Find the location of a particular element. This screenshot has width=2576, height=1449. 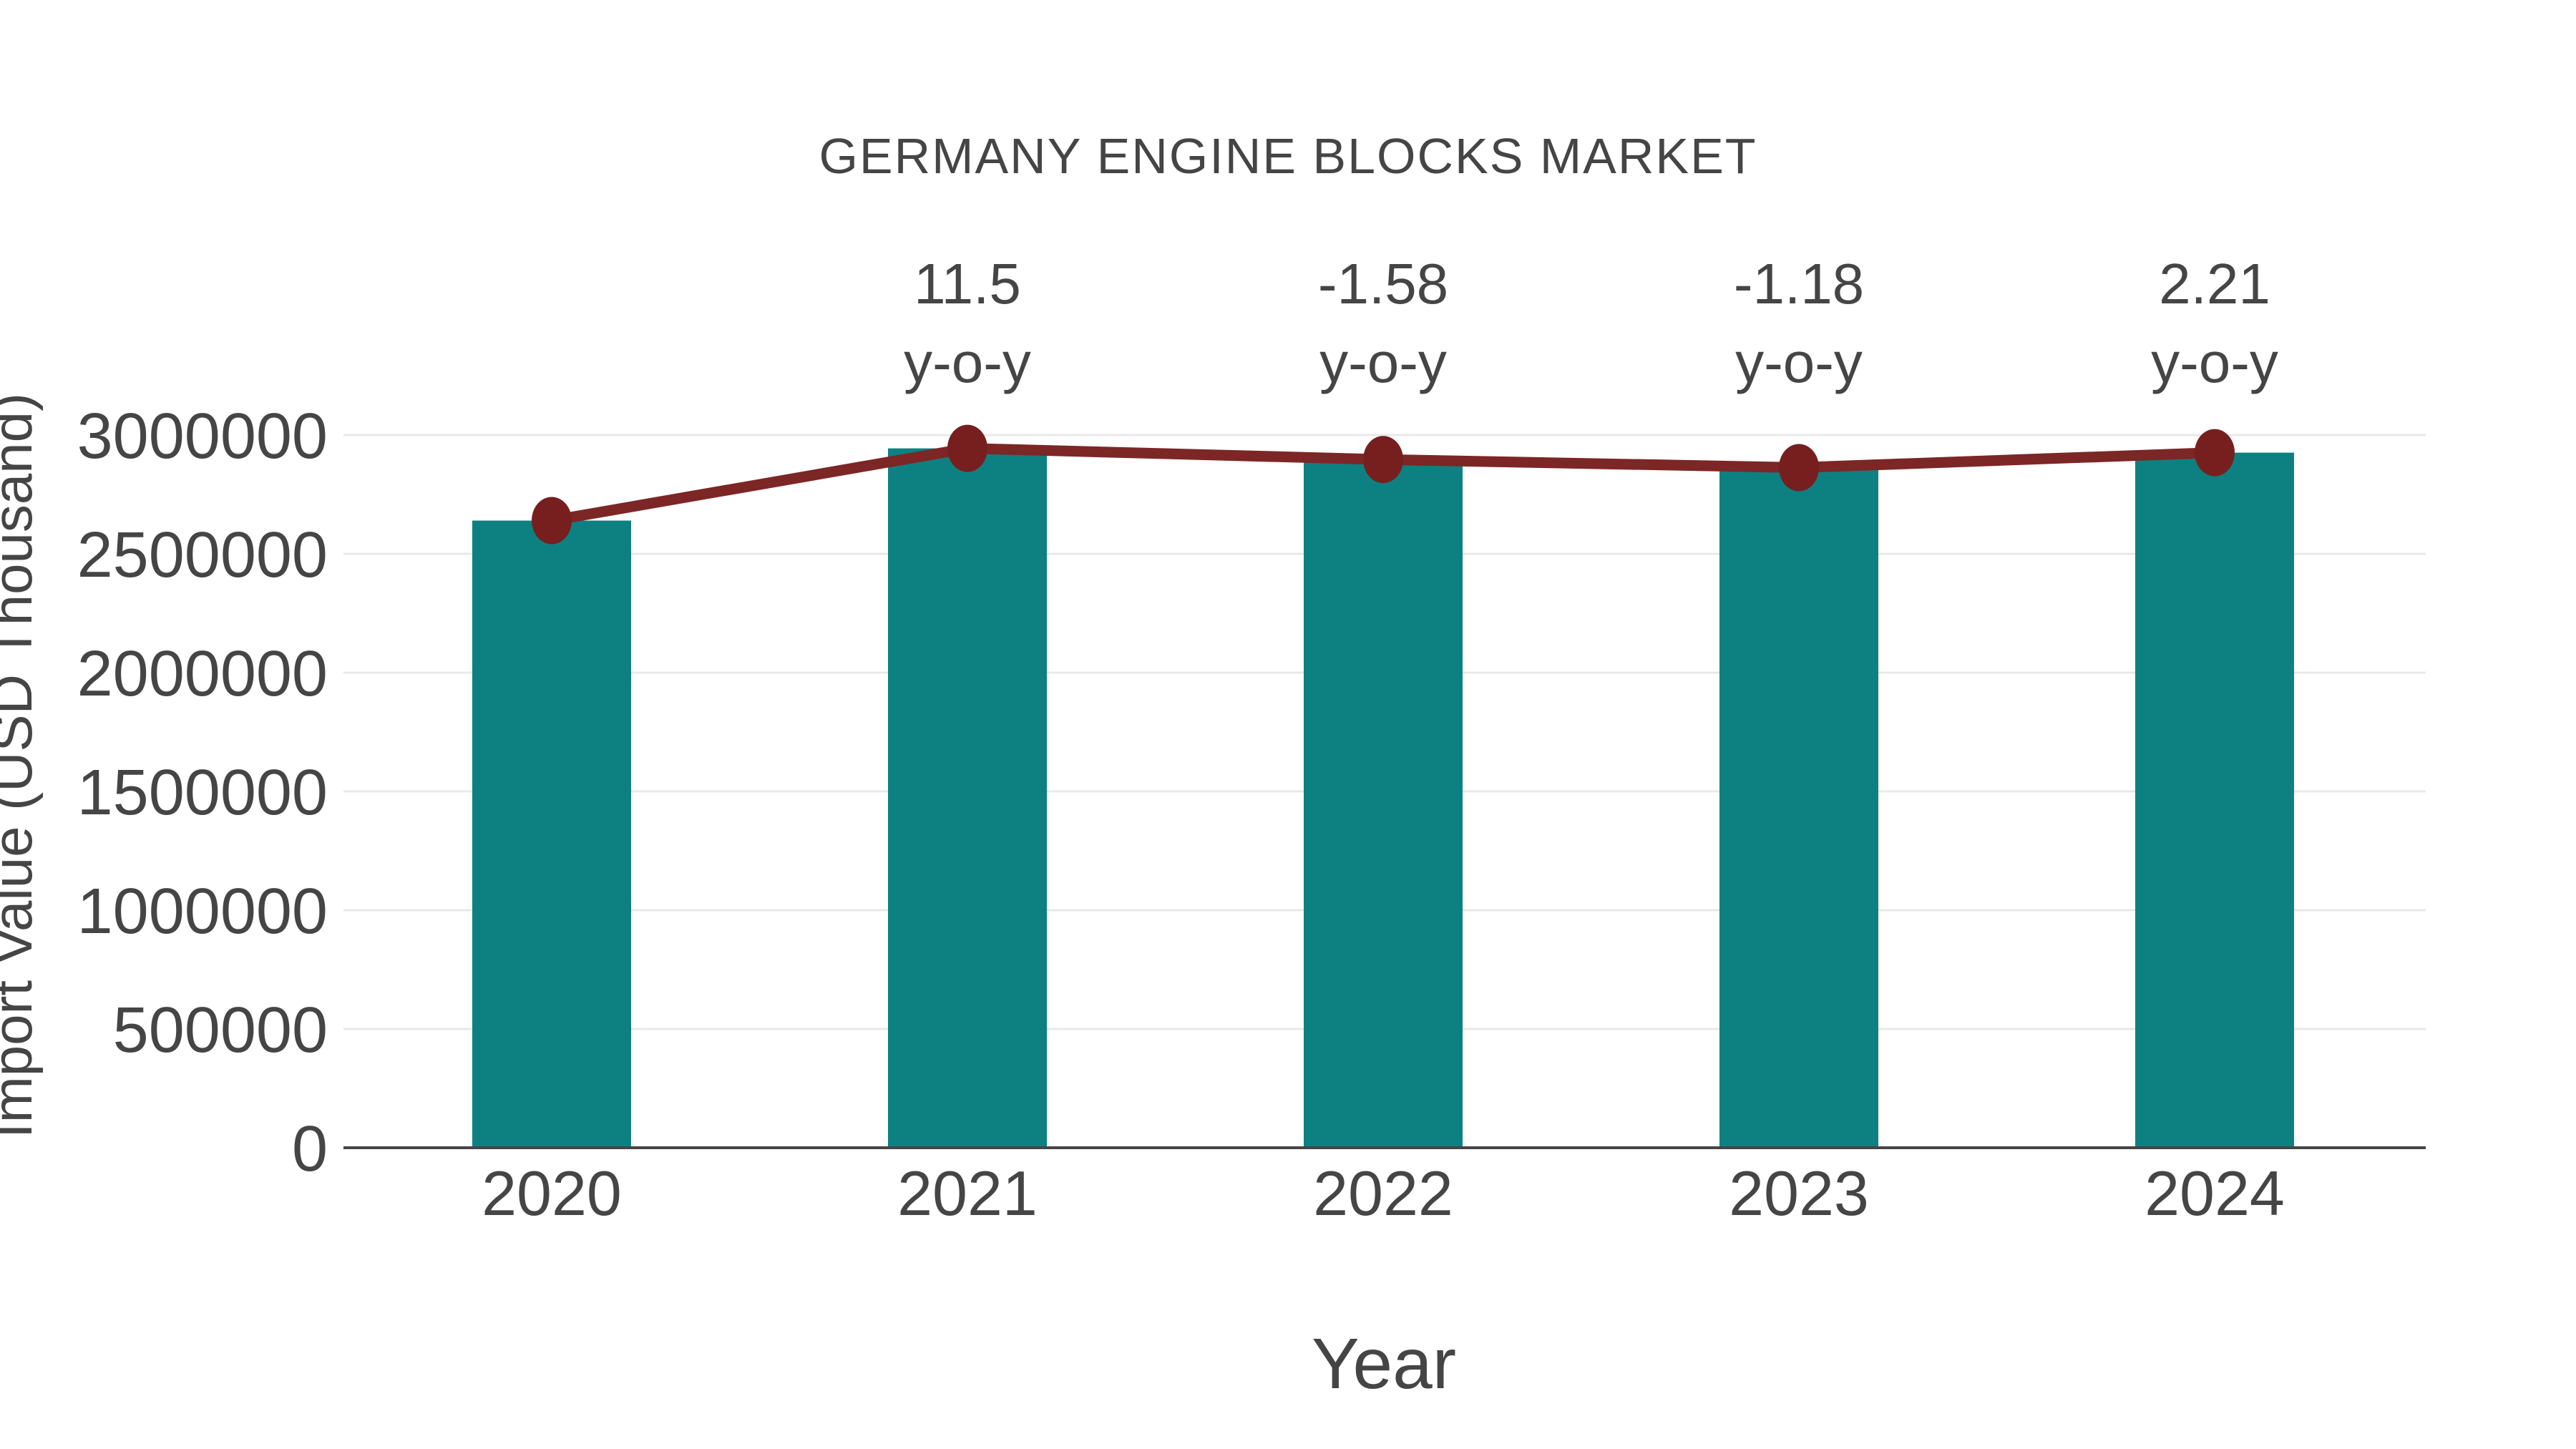

x-tick-label: 2023 is located at coordinates (1799, 1193).